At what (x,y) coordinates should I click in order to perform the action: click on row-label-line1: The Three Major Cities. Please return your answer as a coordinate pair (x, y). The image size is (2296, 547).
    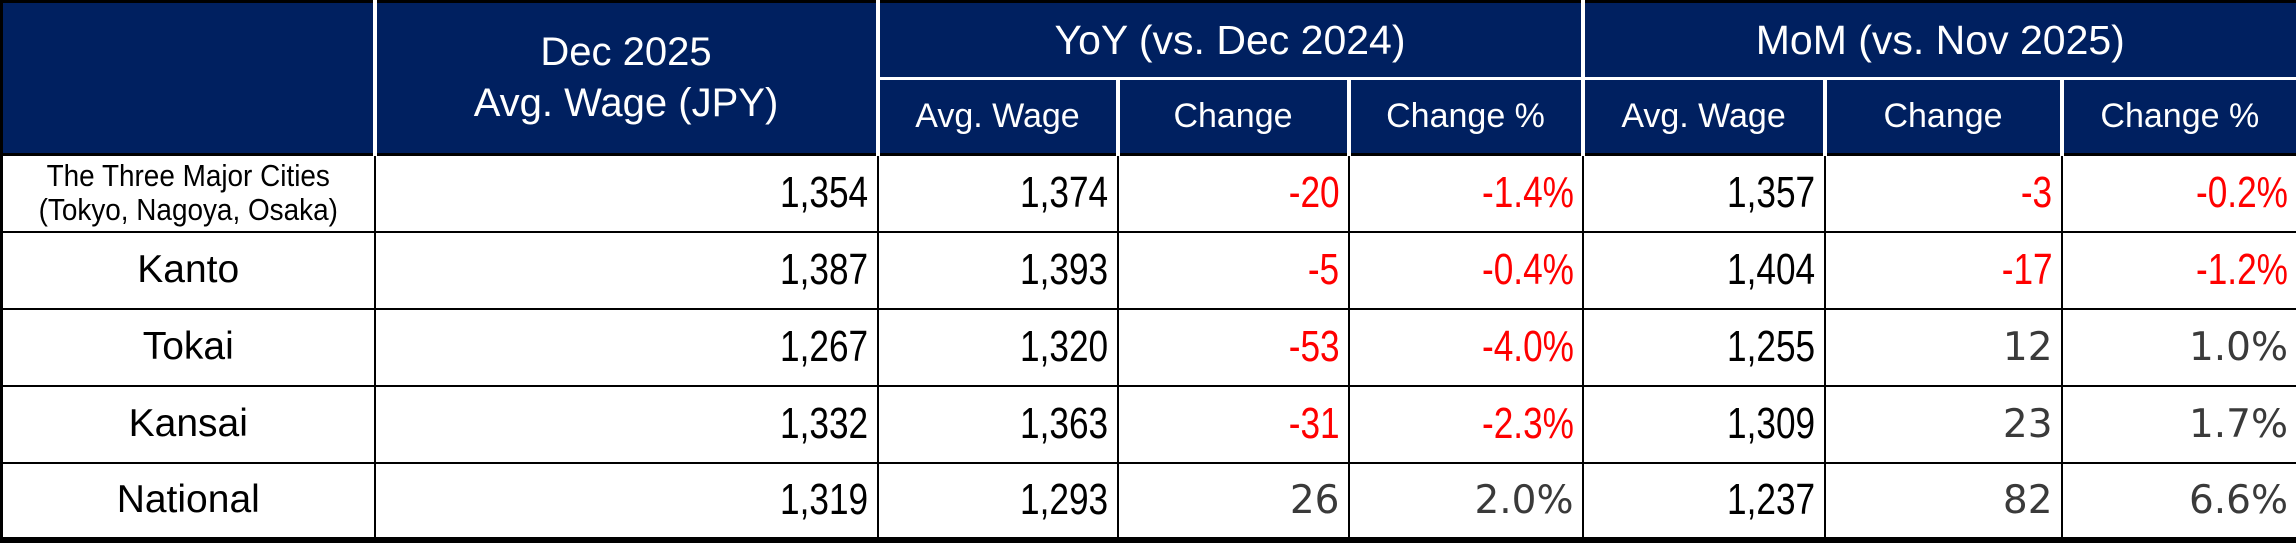
    Looking at the image, I should click on (188, 176).